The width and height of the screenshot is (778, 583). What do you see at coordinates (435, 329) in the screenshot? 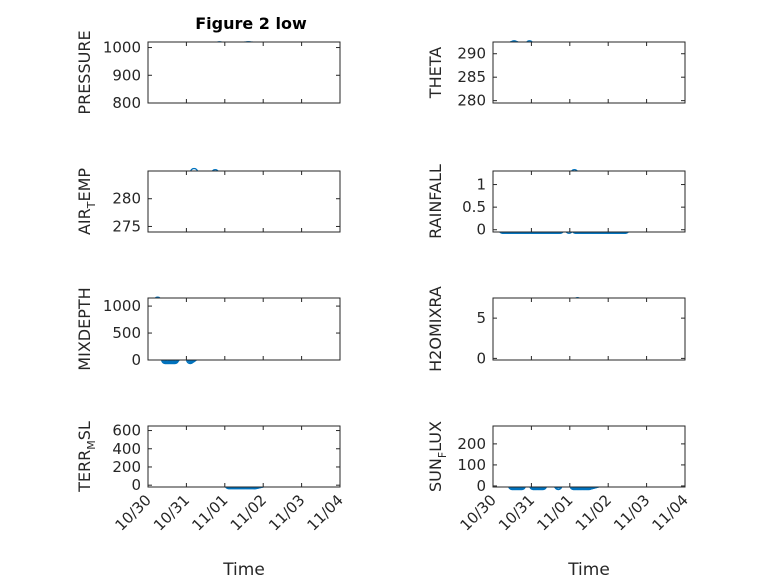
I see `y-axis-label: H2OMIXRA` at bounding box center [435, 329].